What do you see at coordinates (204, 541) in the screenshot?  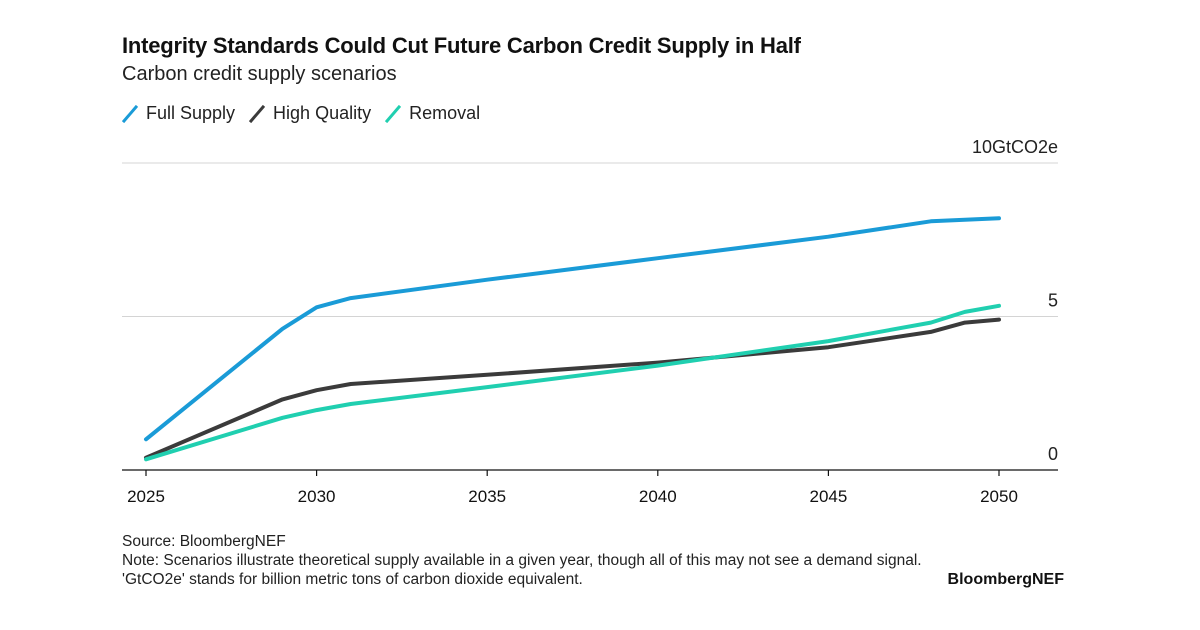 I see `source-text: Source: BloombergNEF` at bounding box center [204, 541].